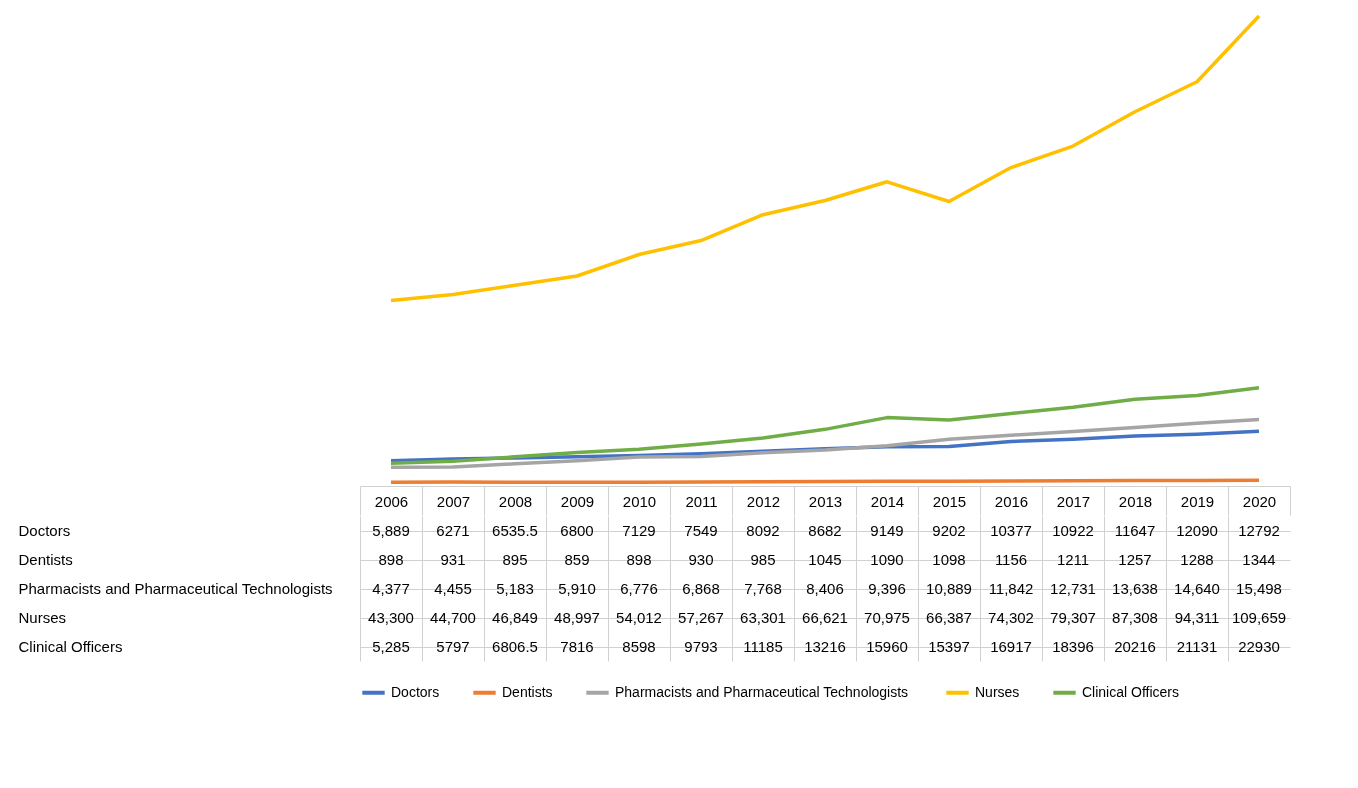 This screenshot has height=788, width=1358. I want to click on data-label: 895, so click(515, 559).